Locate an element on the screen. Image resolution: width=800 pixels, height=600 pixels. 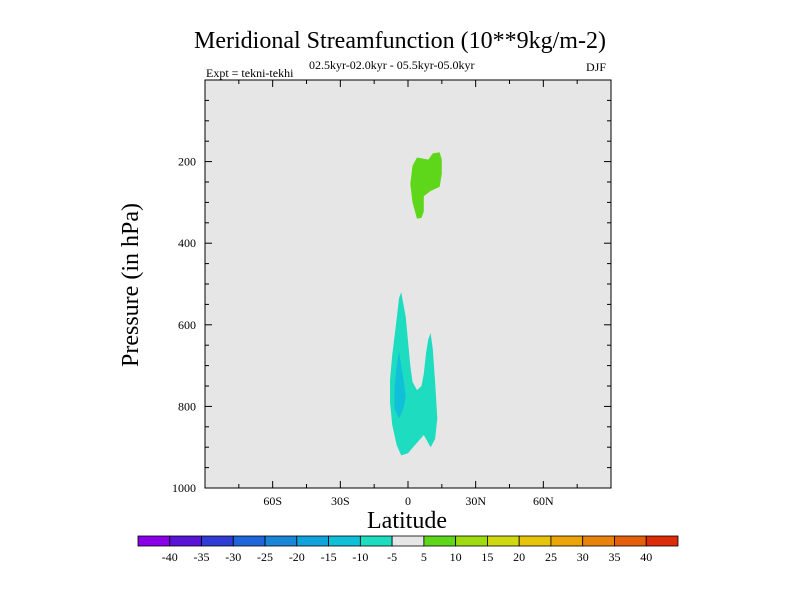
colorbar-label: 15 is located at coordinates (487, 557).